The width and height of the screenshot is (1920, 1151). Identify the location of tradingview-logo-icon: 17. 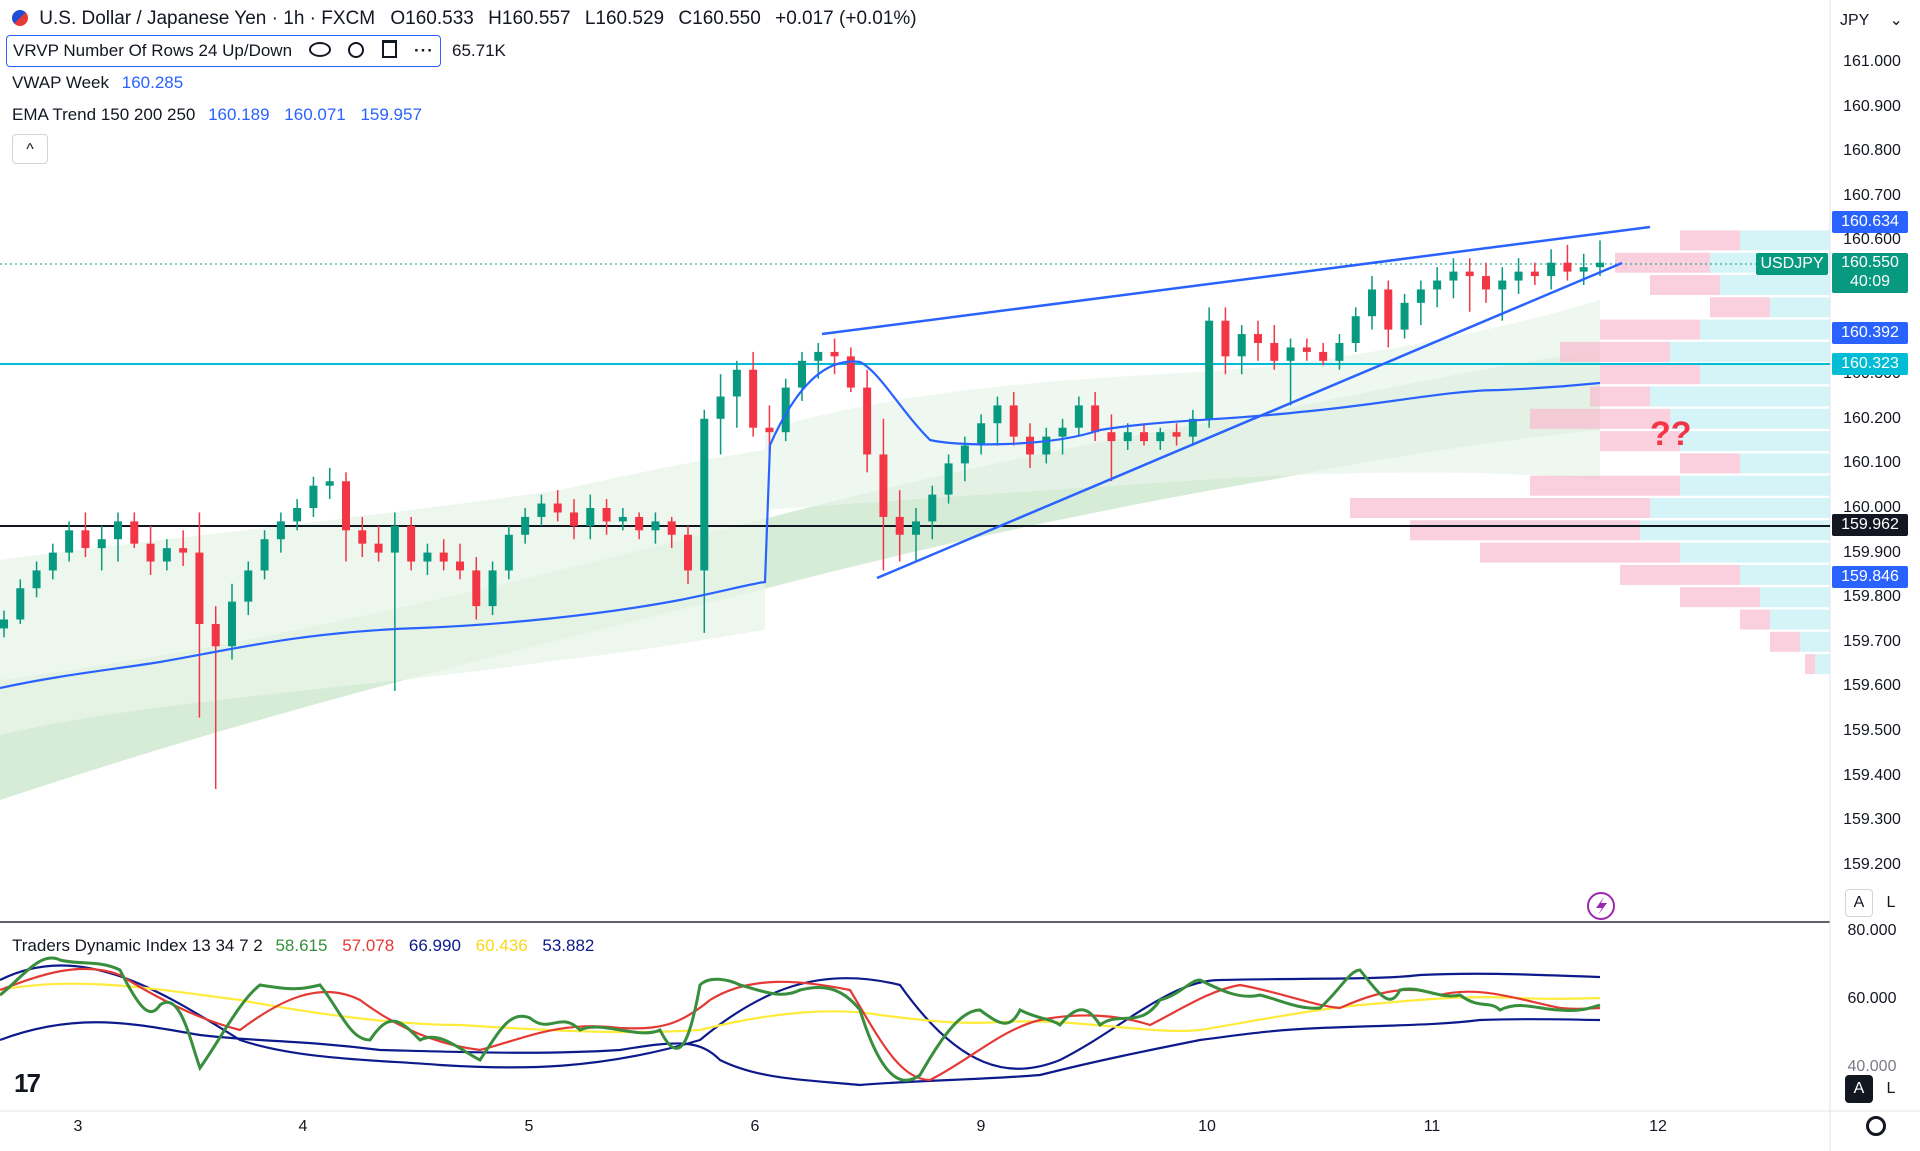
(27, 1083).